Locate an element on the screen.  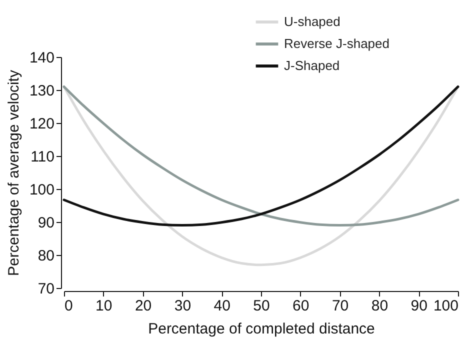
x-tick-label: 40 is located at coordinates (222, 306).